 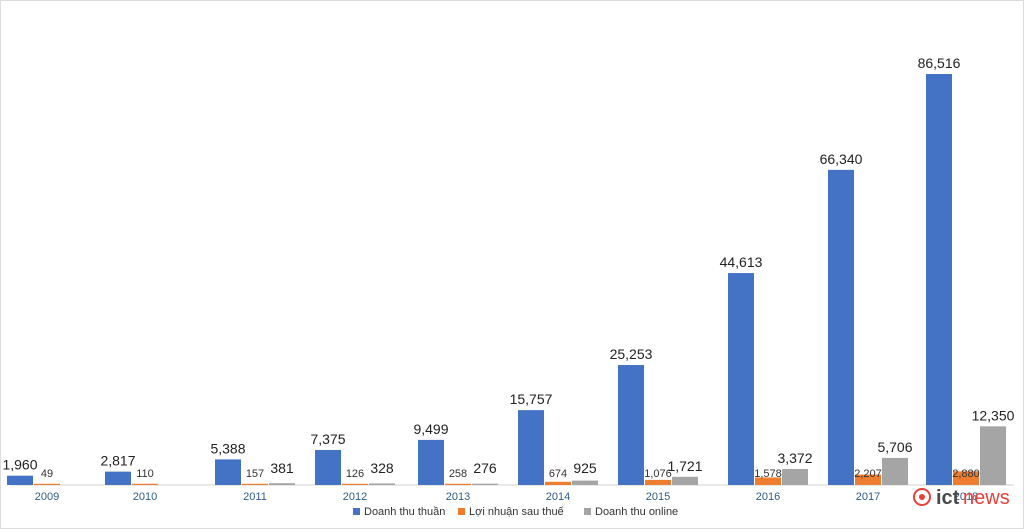 I want to click on data-label-lợi-nhuận-sau-thuế-2012: 126, so click(x=355, y=474).